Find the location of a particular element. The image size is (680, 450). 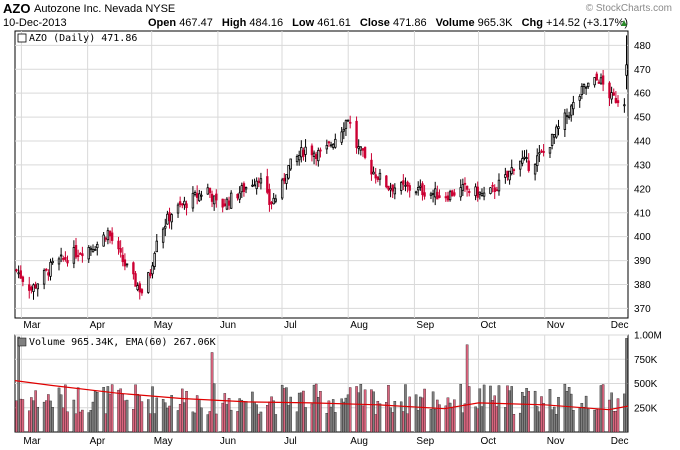

month-label: May is located at coordinates (163, 325).